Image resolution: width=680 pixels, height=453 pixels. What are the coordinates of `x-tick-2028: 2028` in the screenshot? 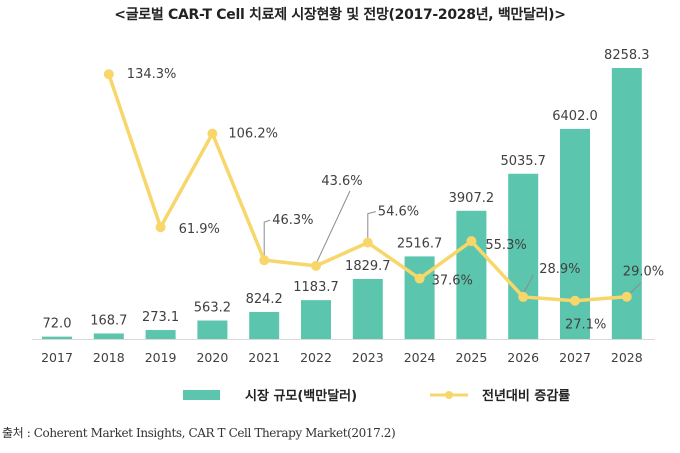 It's located at (627, 357).